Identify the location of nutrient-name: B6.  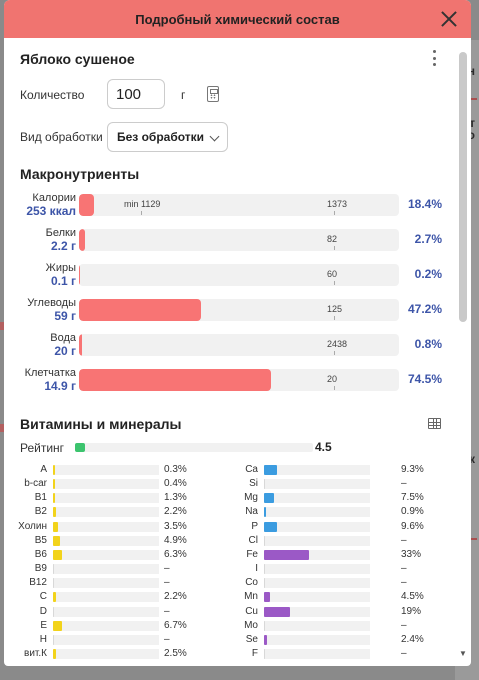
(40, 554).